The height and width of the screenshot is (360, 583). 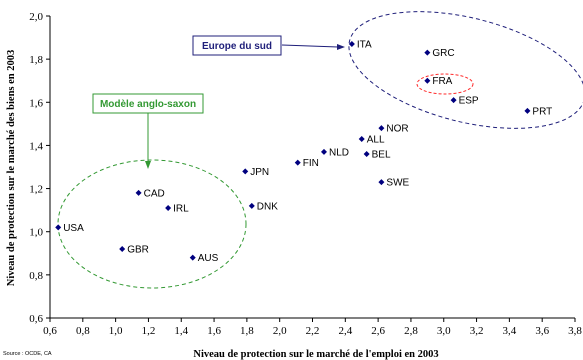 What do you see at coordinates (36, 103) in the screenshot?
I see `y-tick-label: 1,6` at bounding box center [36, 103].